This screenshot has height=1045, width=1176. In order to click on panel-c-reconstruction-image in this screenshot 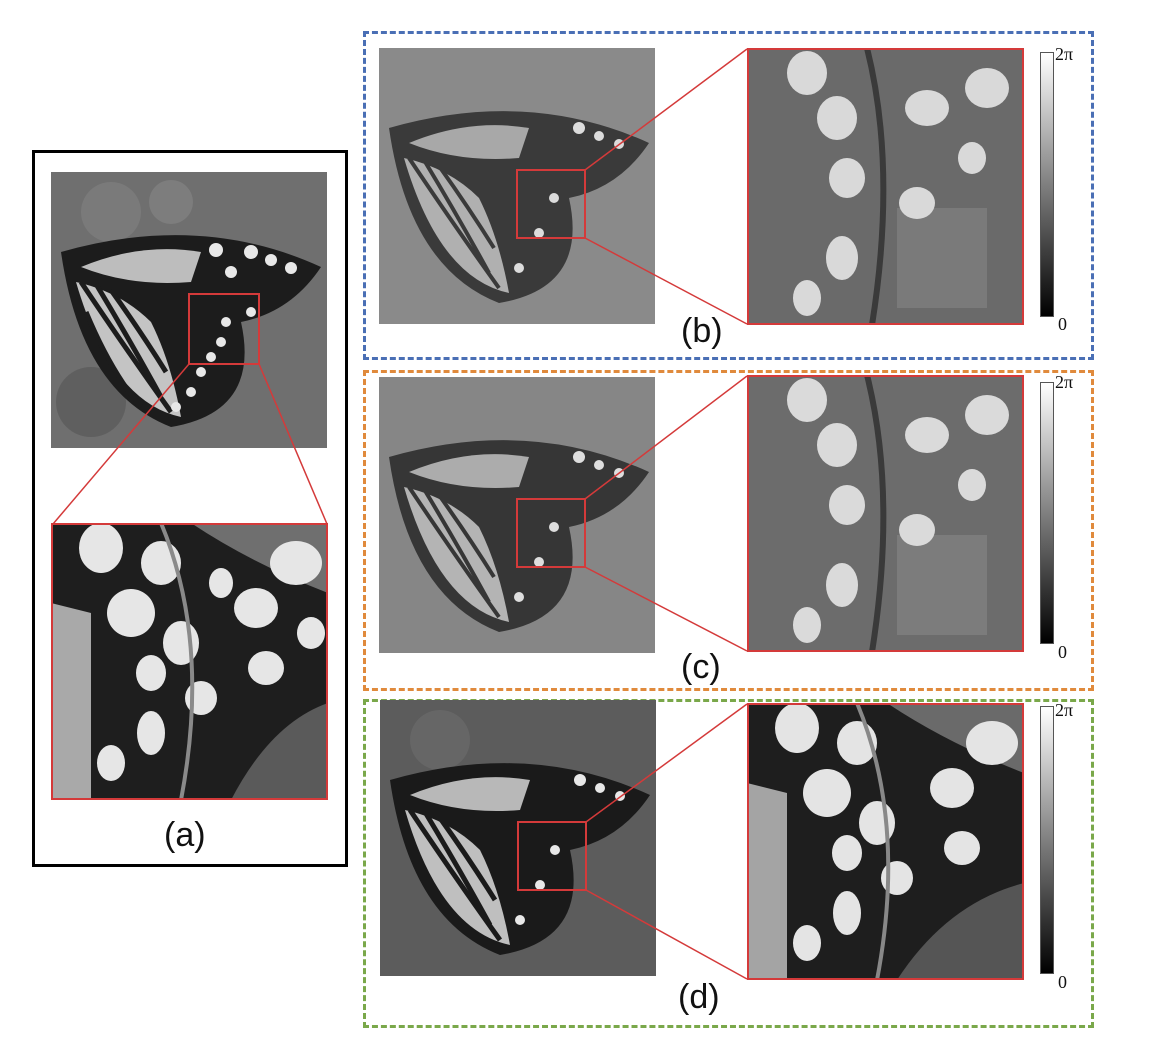, I will do `click(517, 515)`.